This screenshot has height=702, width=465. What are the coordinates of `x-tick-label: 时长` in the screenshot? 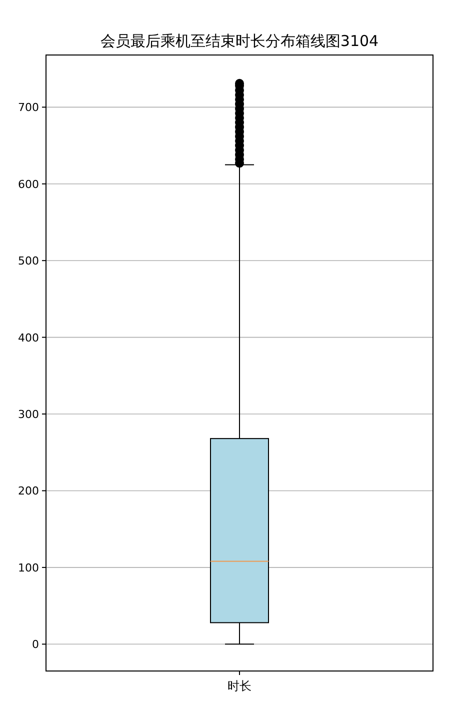 It's located at (240, 686).